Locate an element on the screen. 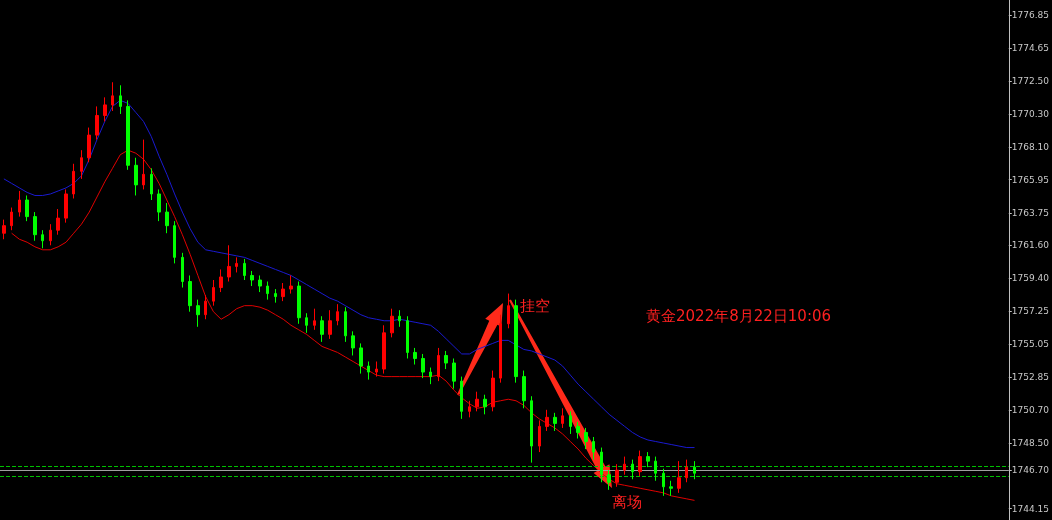 The height and width of the screenshot is (520, 1052). y-tick-label: 1748.50 is located at coordinates (1030, 443).